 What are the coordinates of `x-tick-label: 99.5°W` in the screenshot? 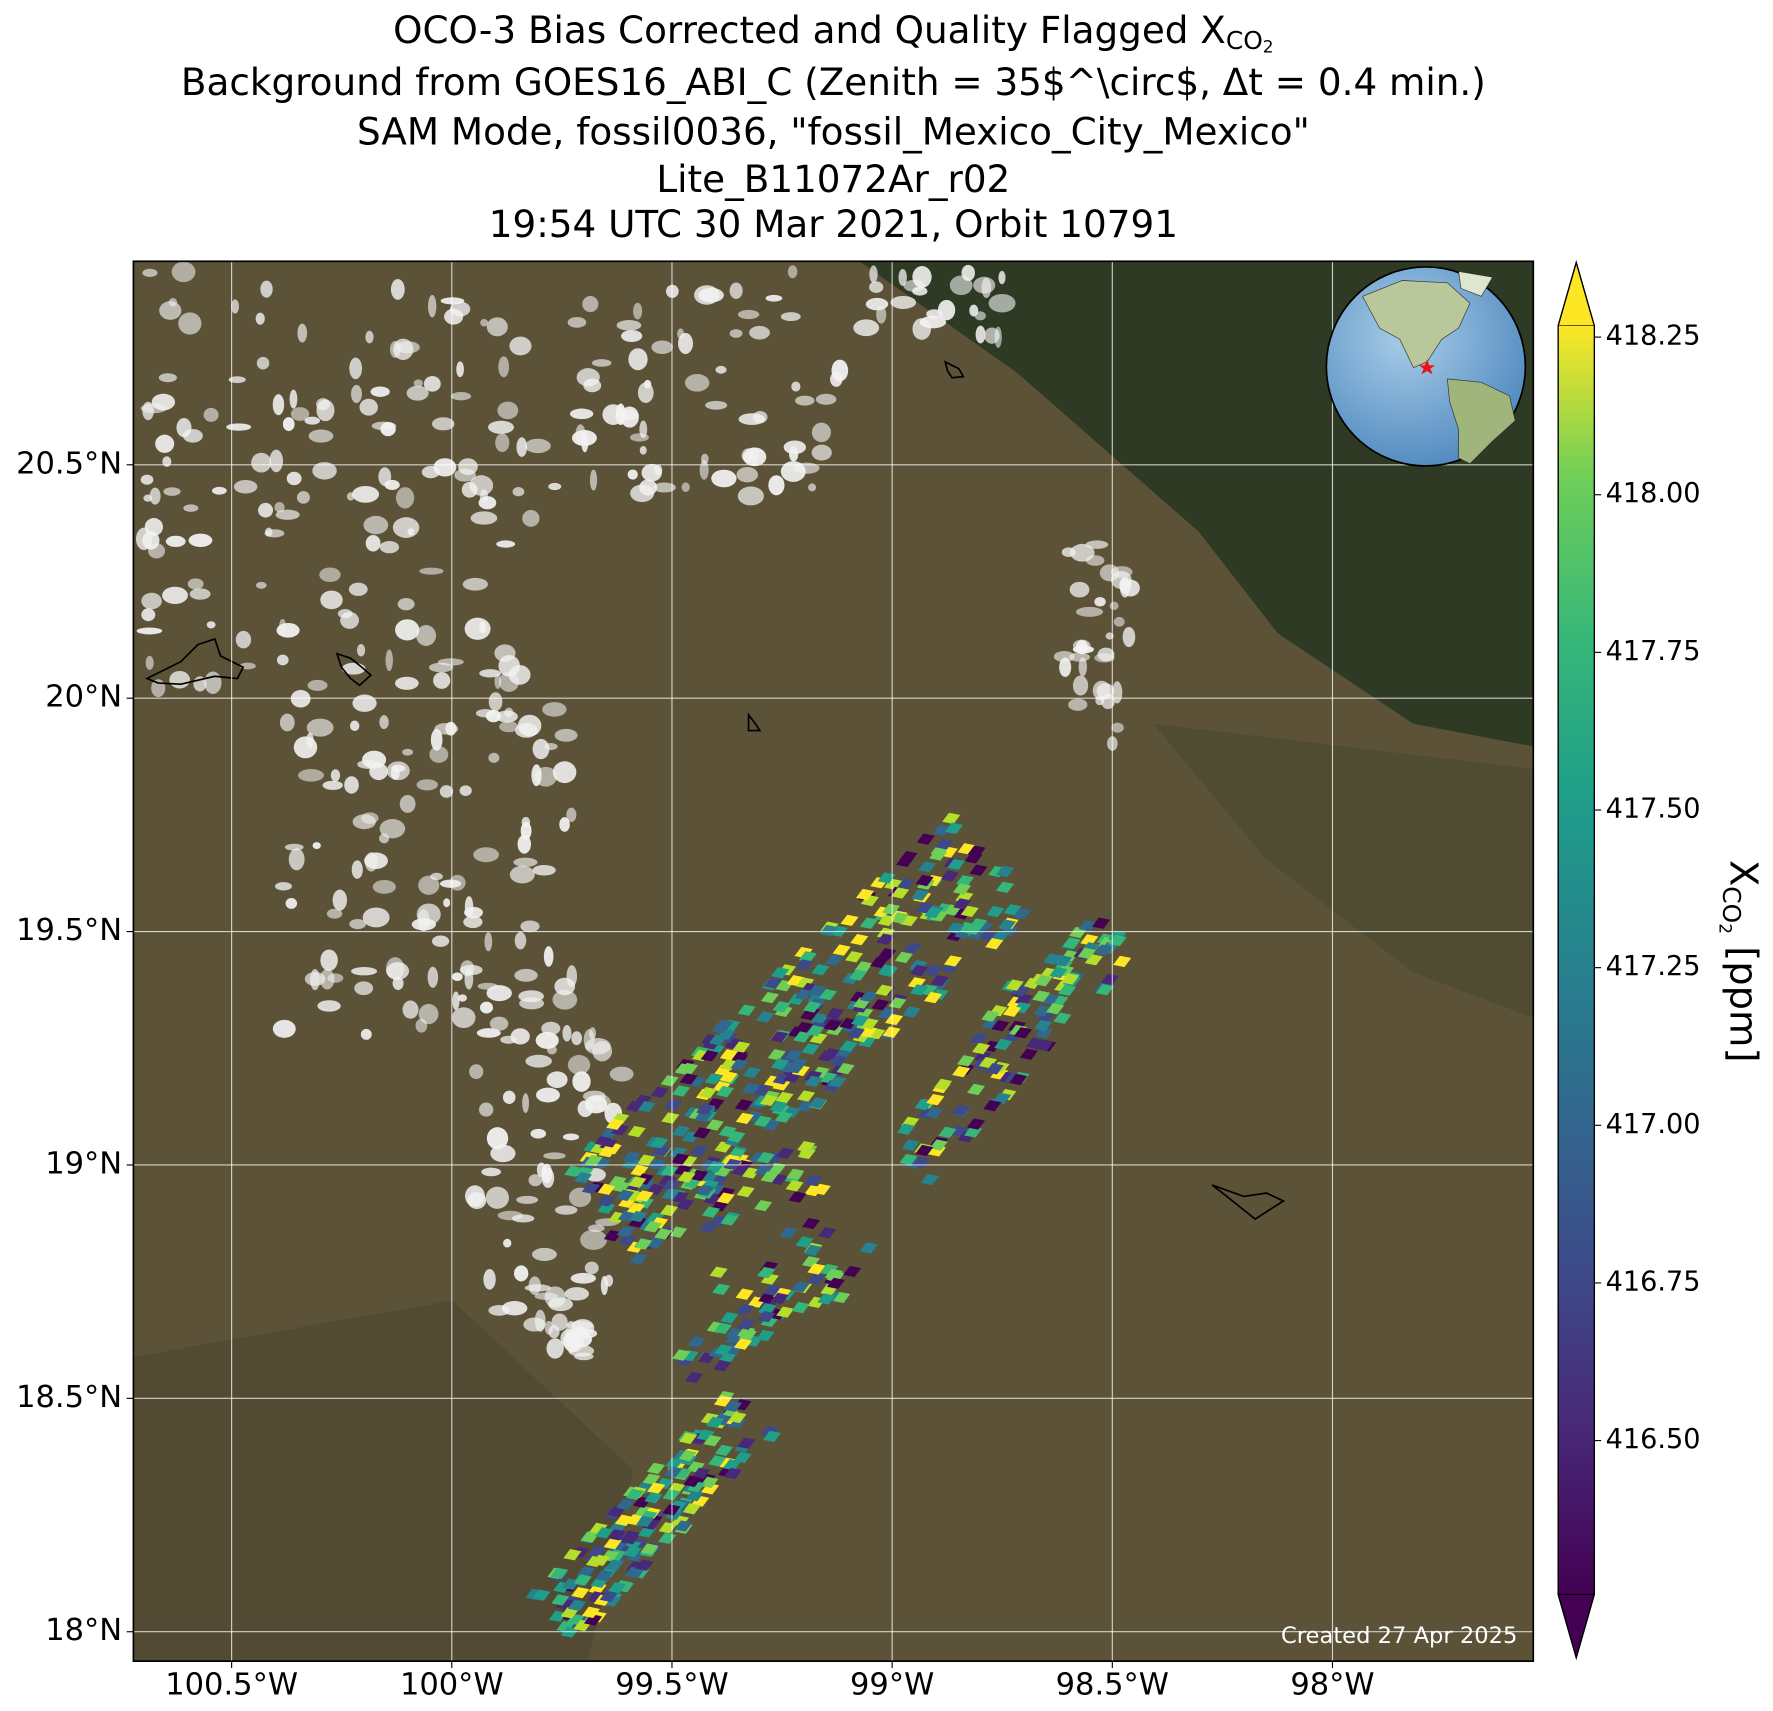 It's located at (671, 1685).